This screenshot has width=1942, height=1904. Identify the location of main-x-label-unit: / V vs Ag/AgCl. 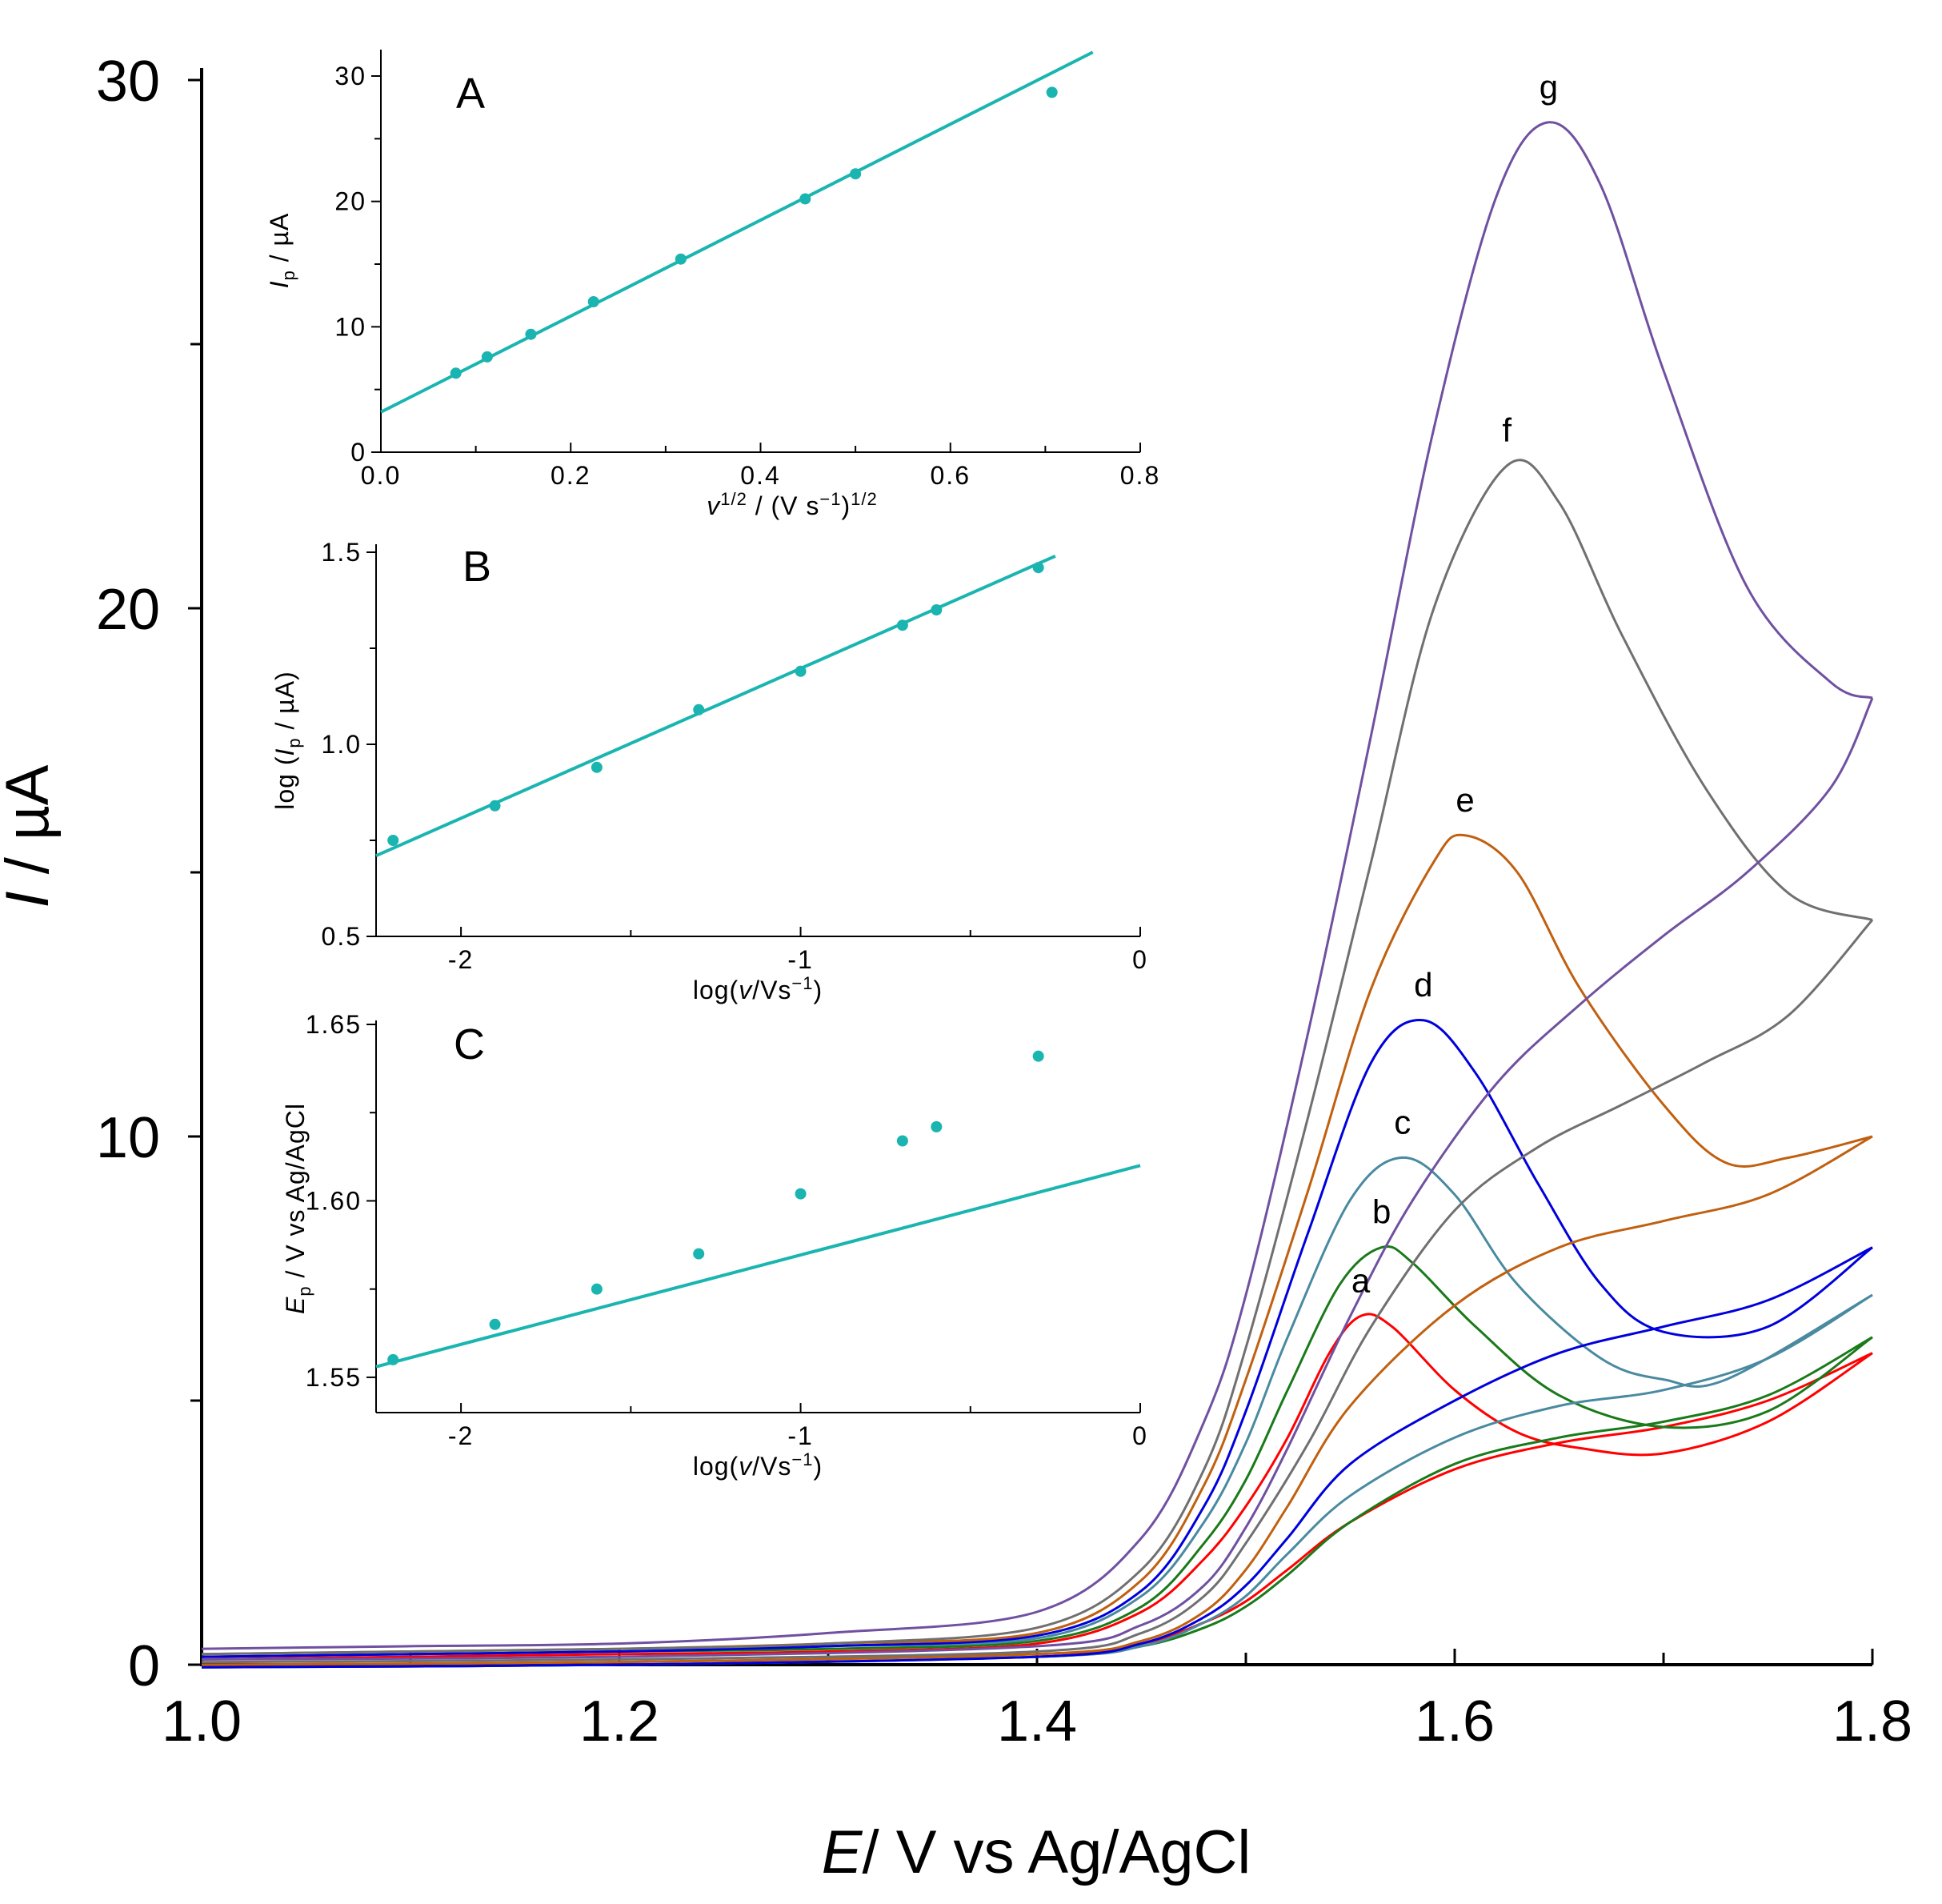
(1057, 1852).